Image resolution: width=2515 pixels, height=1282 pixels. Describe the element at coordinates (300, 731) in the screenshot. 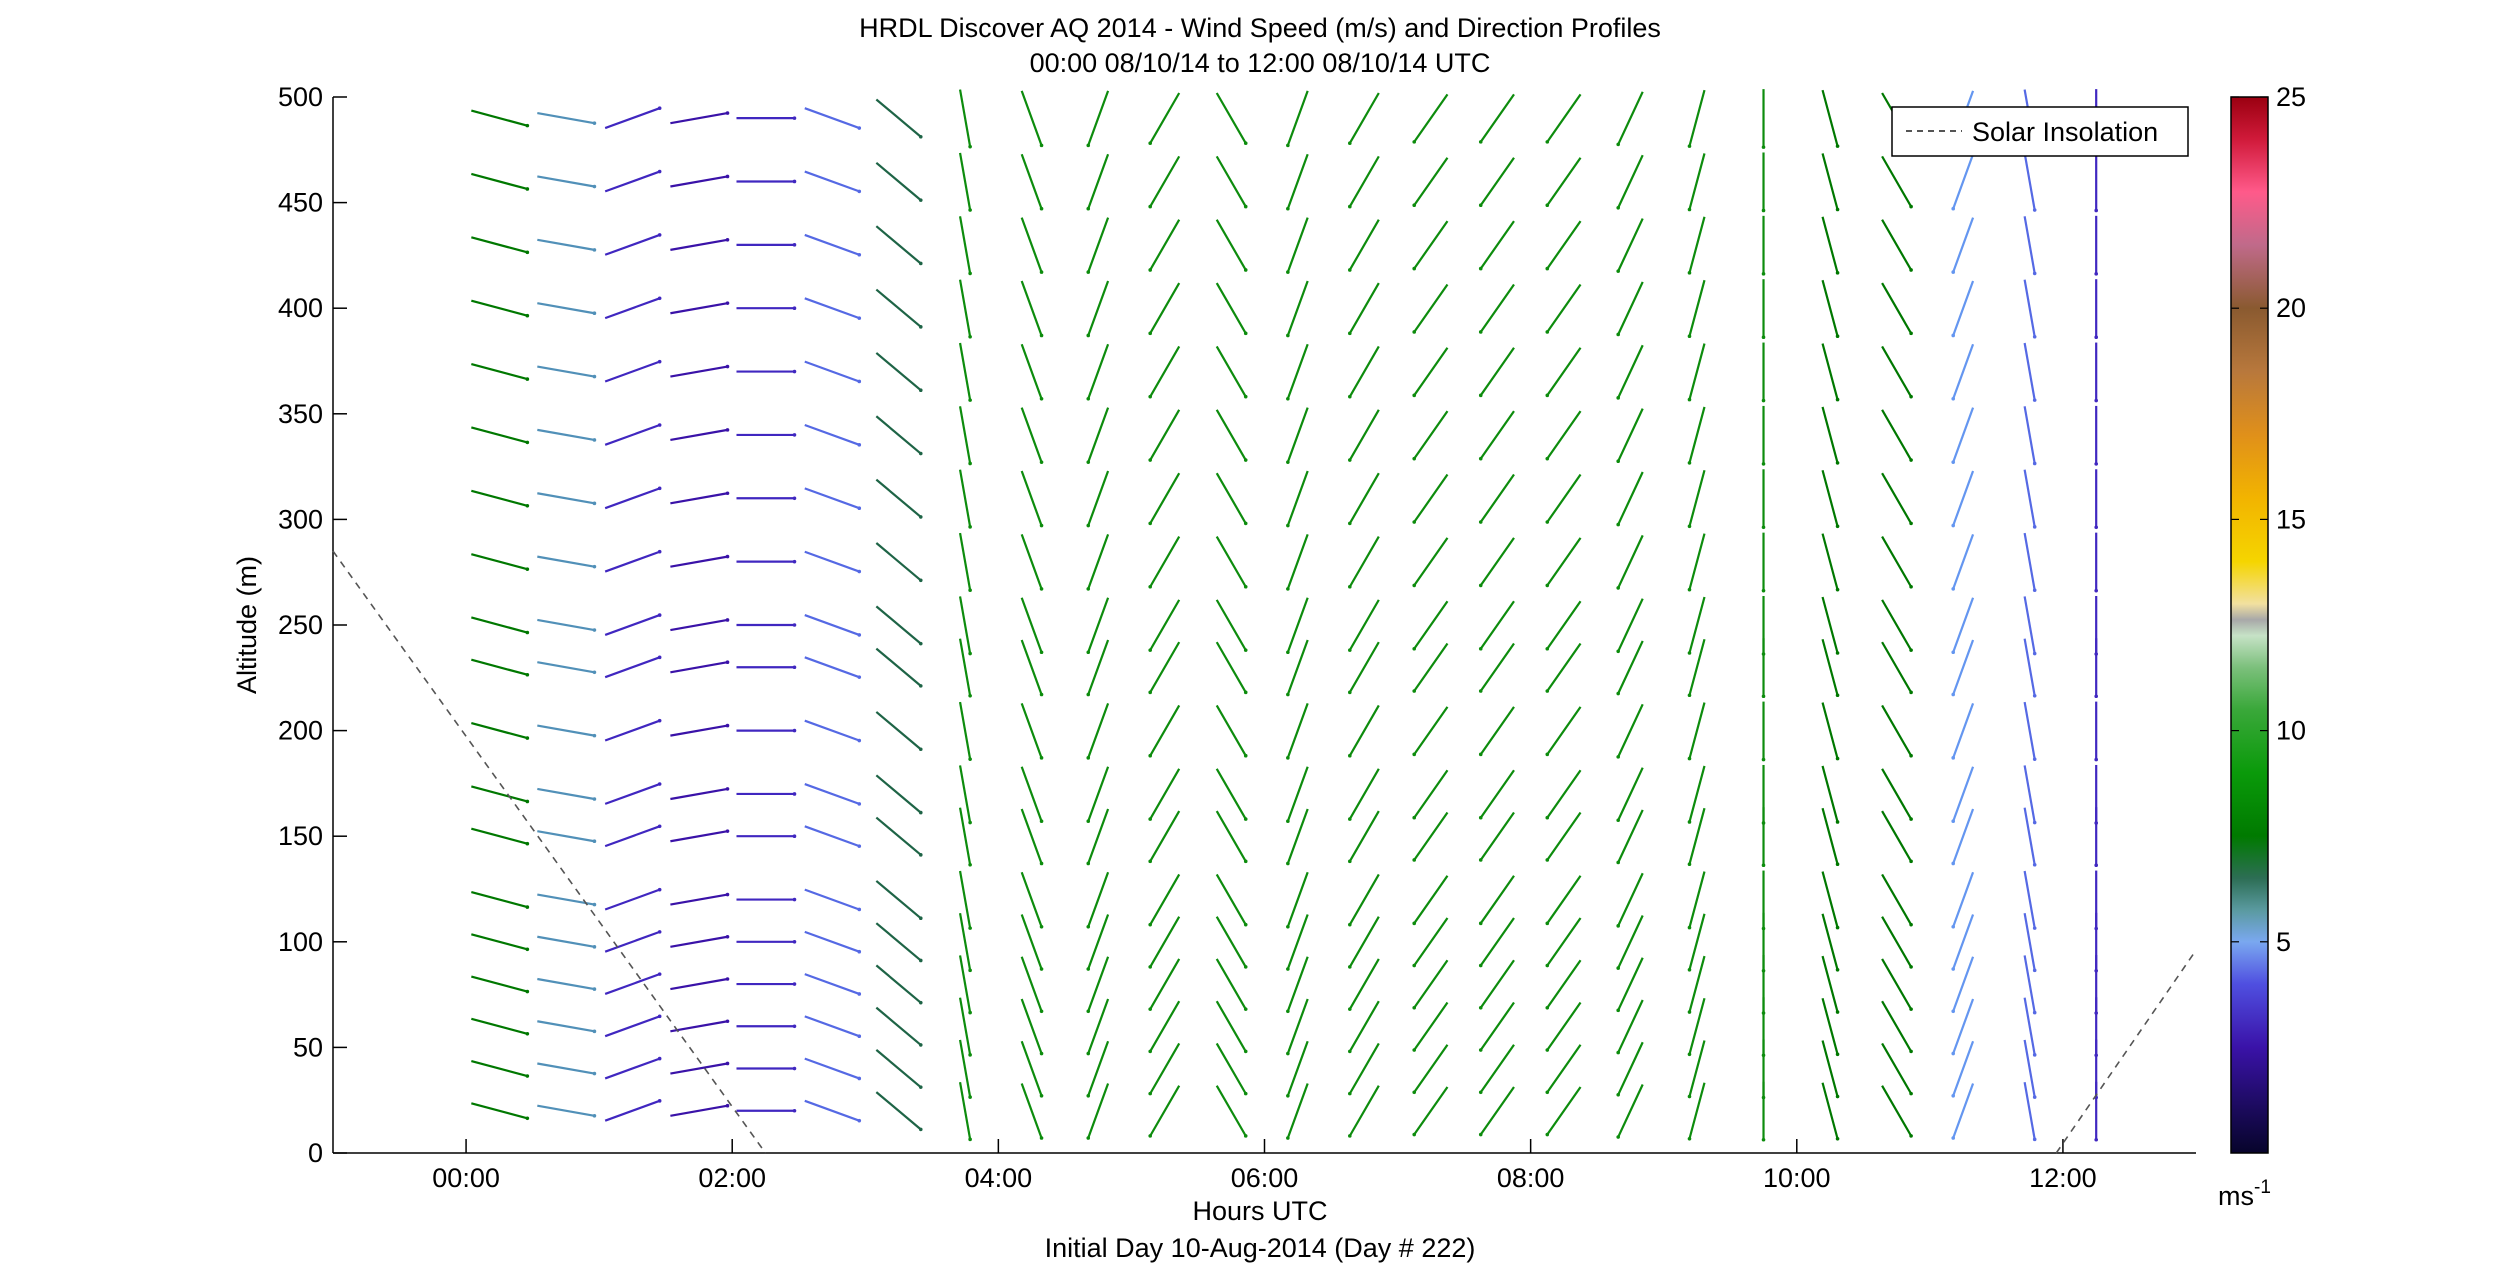

I see `y-tick-label: 200` at that location.